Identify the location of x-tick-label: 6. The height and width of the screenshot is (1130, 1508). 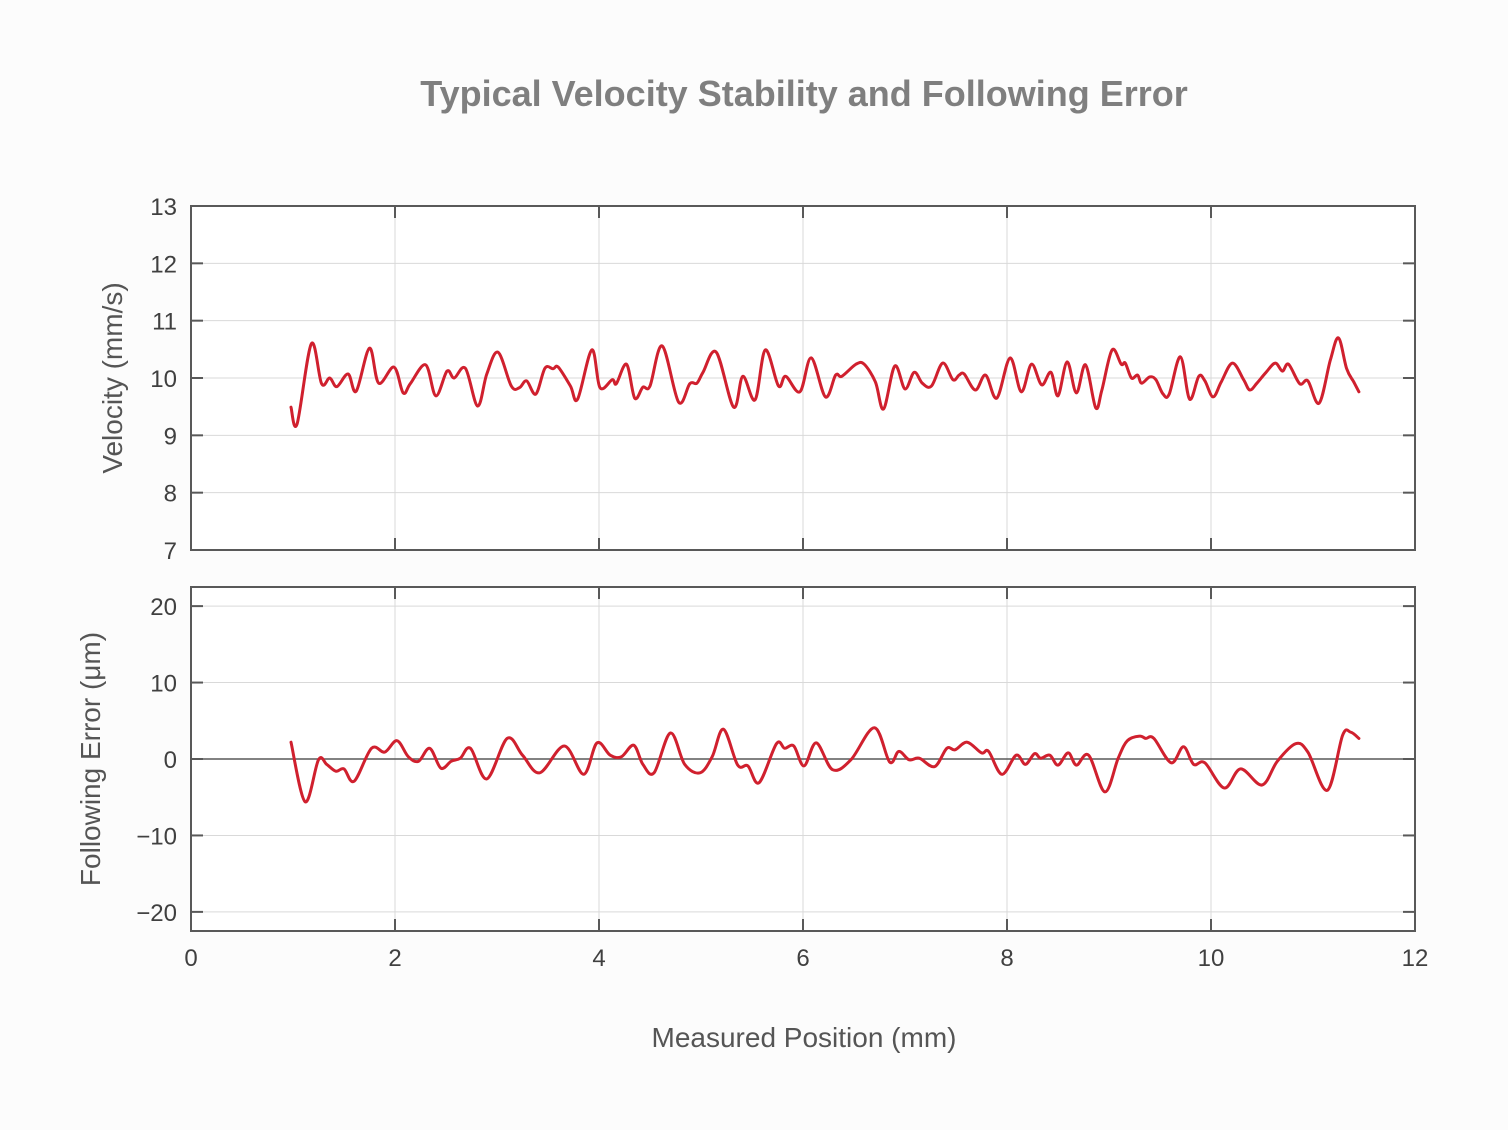
(802, 958).